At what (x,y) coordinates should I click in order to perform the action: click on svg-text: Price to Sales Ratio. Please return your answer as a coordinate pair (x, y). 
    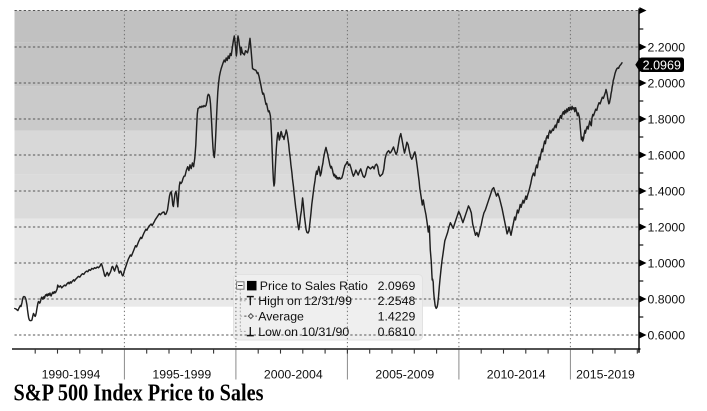
    Looking at the image, I should click on (314, 286).